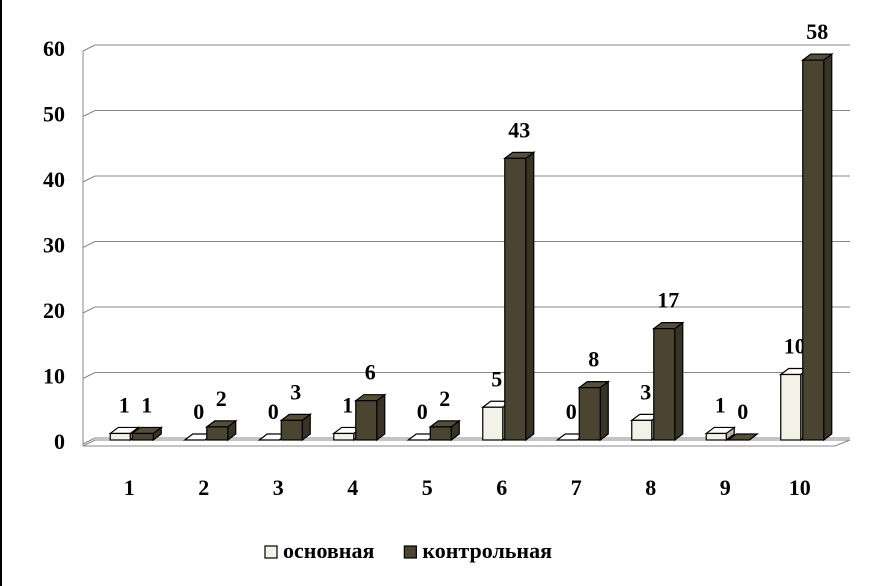 This screenshot has width=885, height=586. Describe the element at coordinates (487, 550) in the screenshot. I see `legend-label: контрольная` at that location.